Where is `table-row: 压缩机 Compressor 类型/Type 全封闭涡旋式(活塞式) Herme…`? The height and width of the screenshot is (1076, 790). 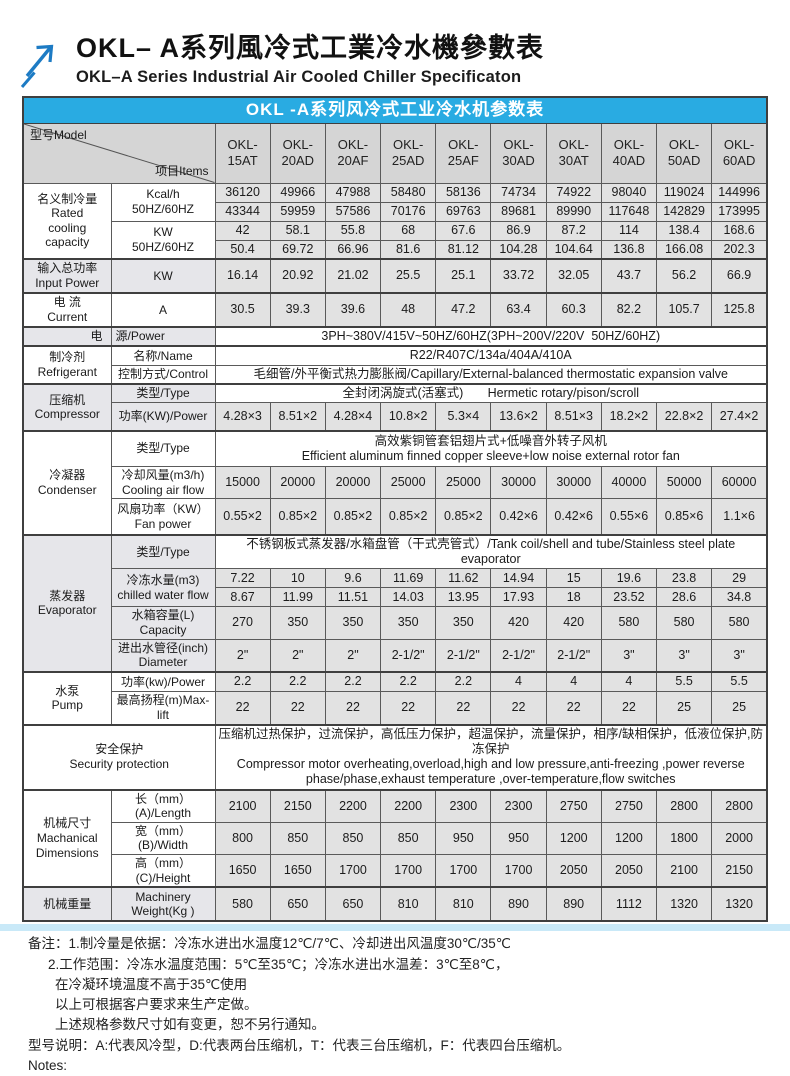
table-row: 压缩机 Compressor 类型/Type 全封闭涡旋式(活塞式) Herme… is located at coordinates (395, 406).